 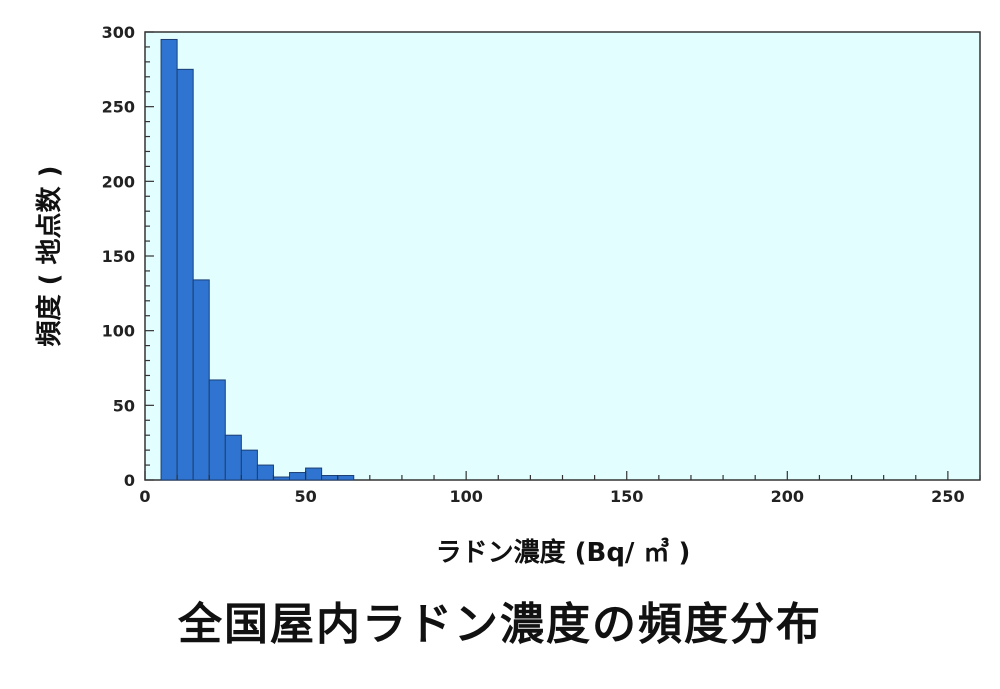 What do you see at coordinates (118, 107) in the screenshot?
I see `y-tick-label: 250` at bounding box center [118, 107].